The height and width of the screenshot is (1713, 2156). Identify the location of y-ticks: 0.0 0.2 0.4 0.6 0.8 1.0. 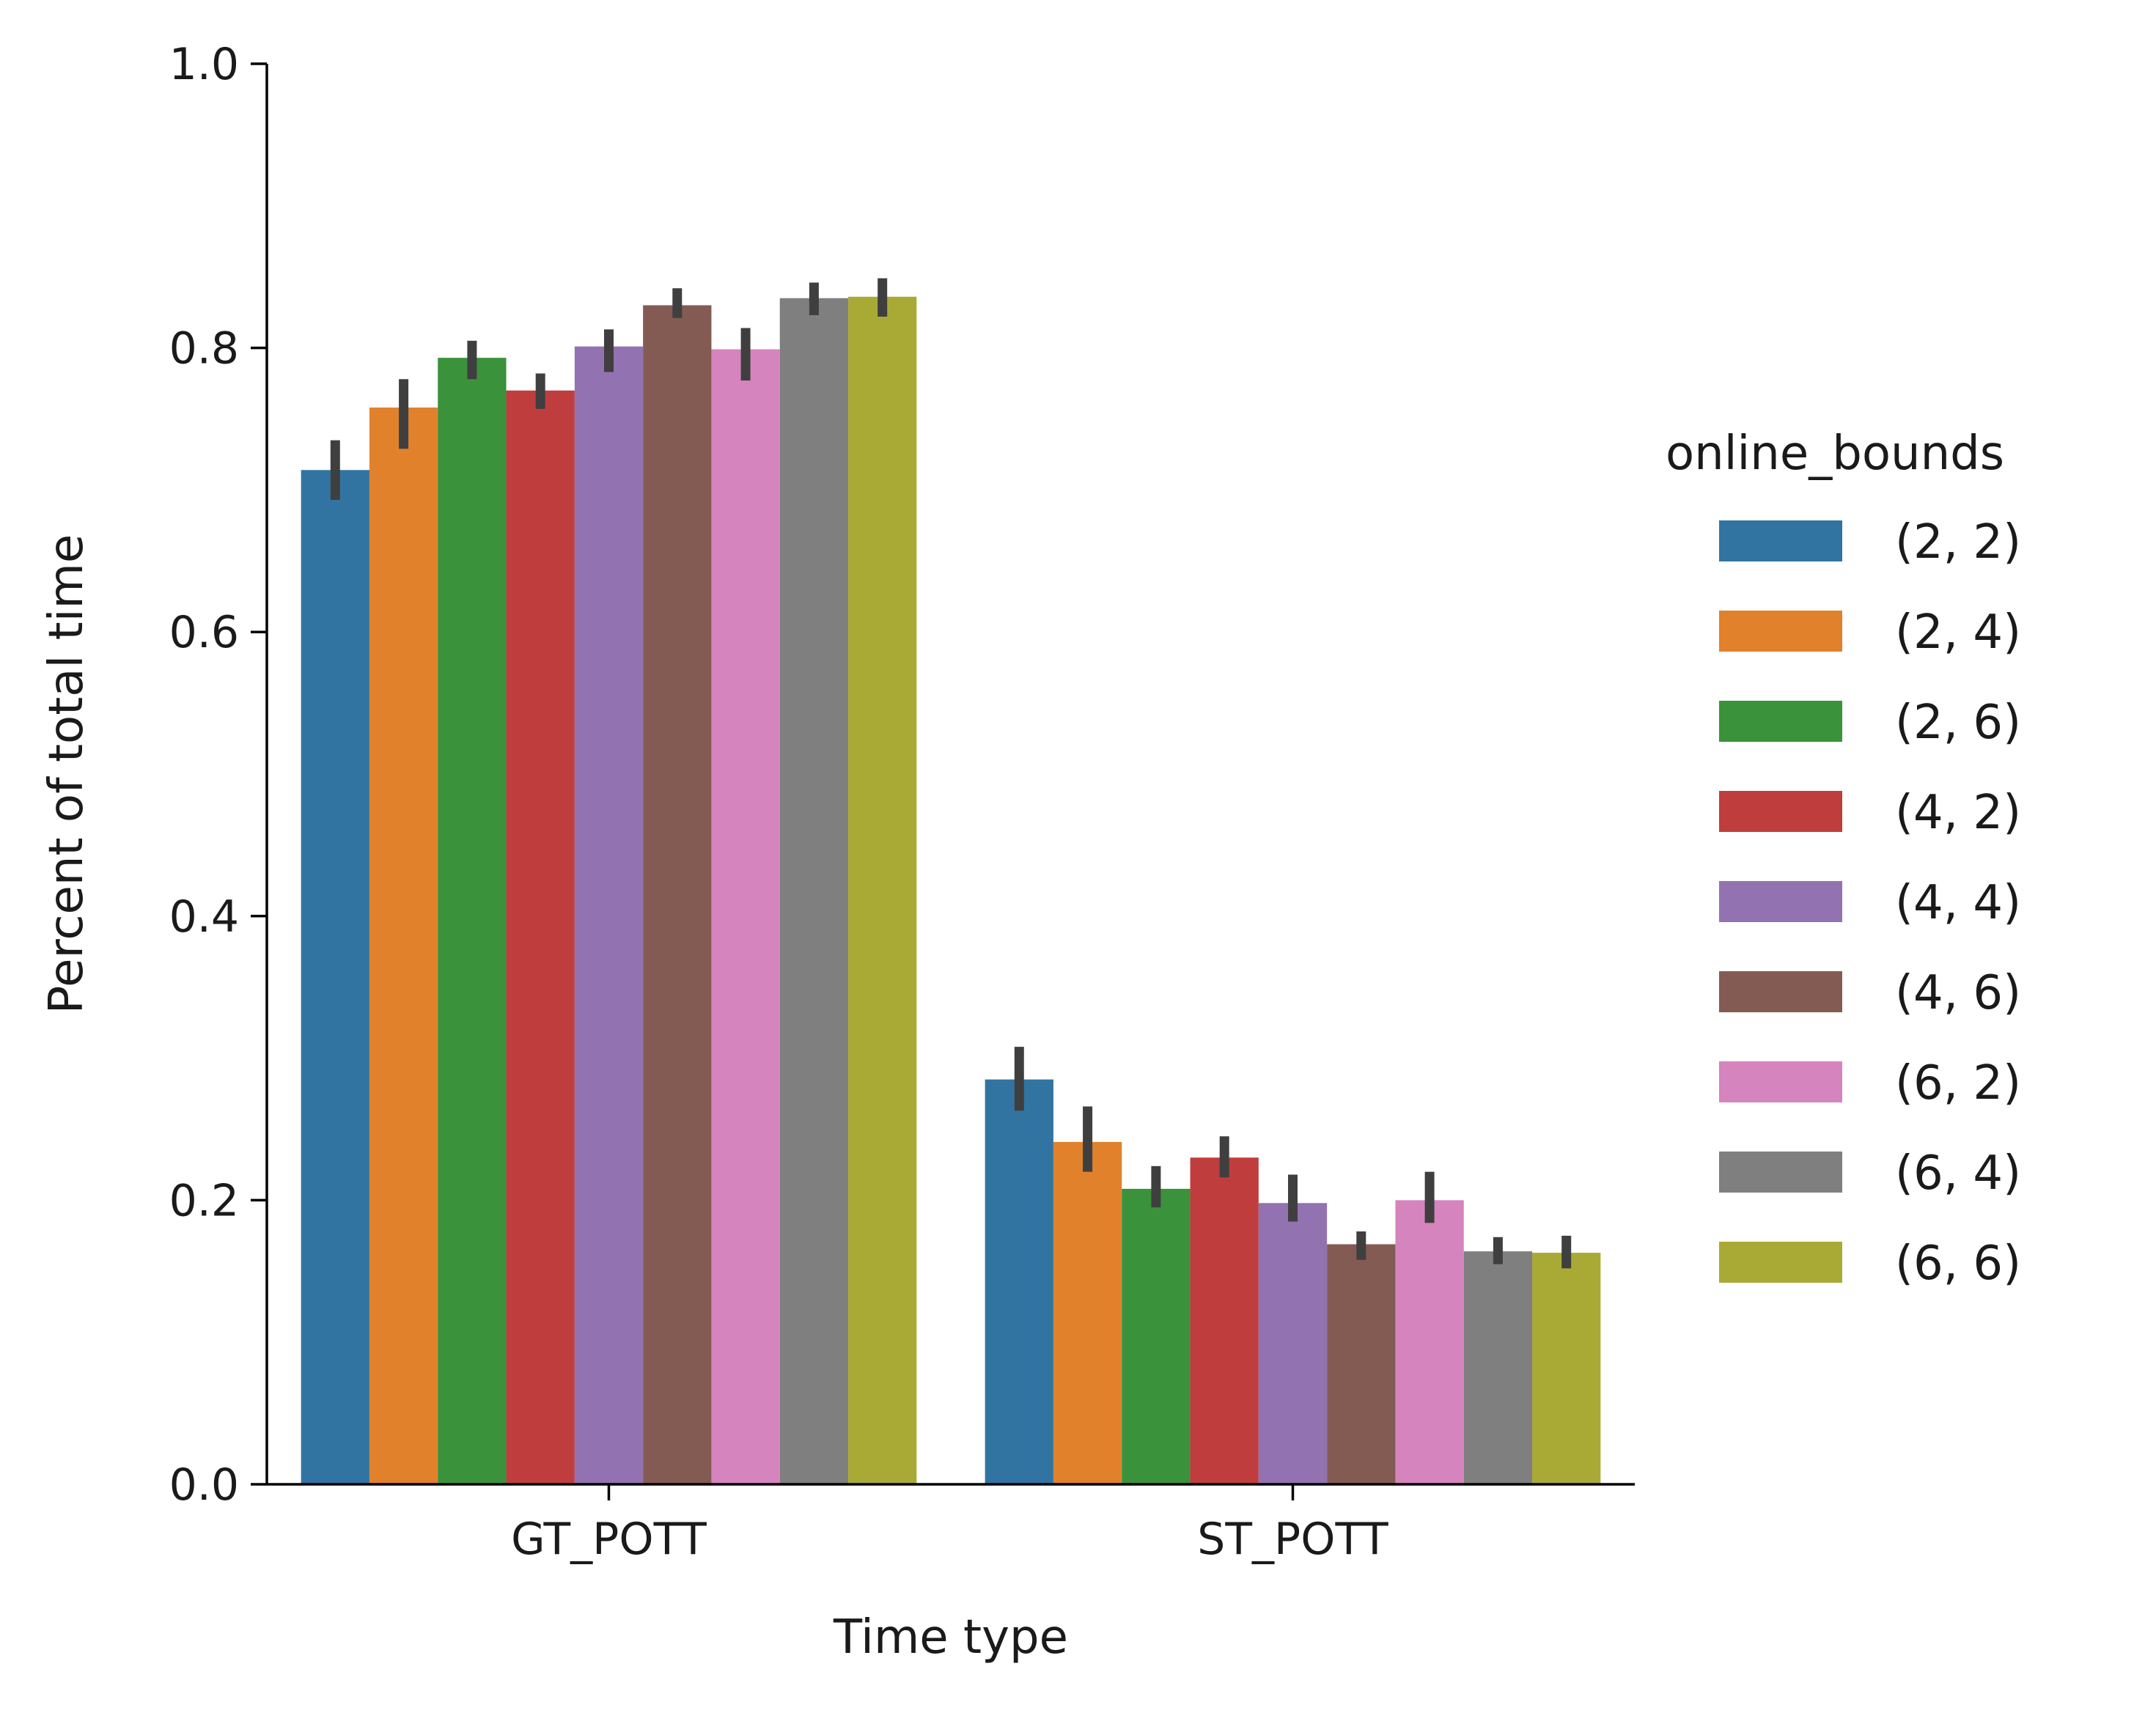
(218, 775).